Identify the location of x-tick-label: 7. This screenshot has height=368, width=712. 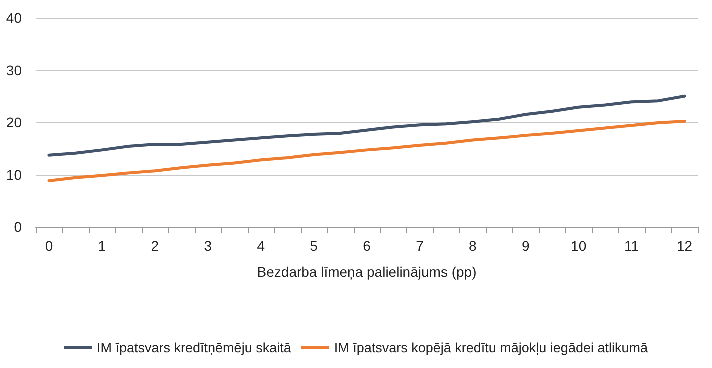
(420, 246).